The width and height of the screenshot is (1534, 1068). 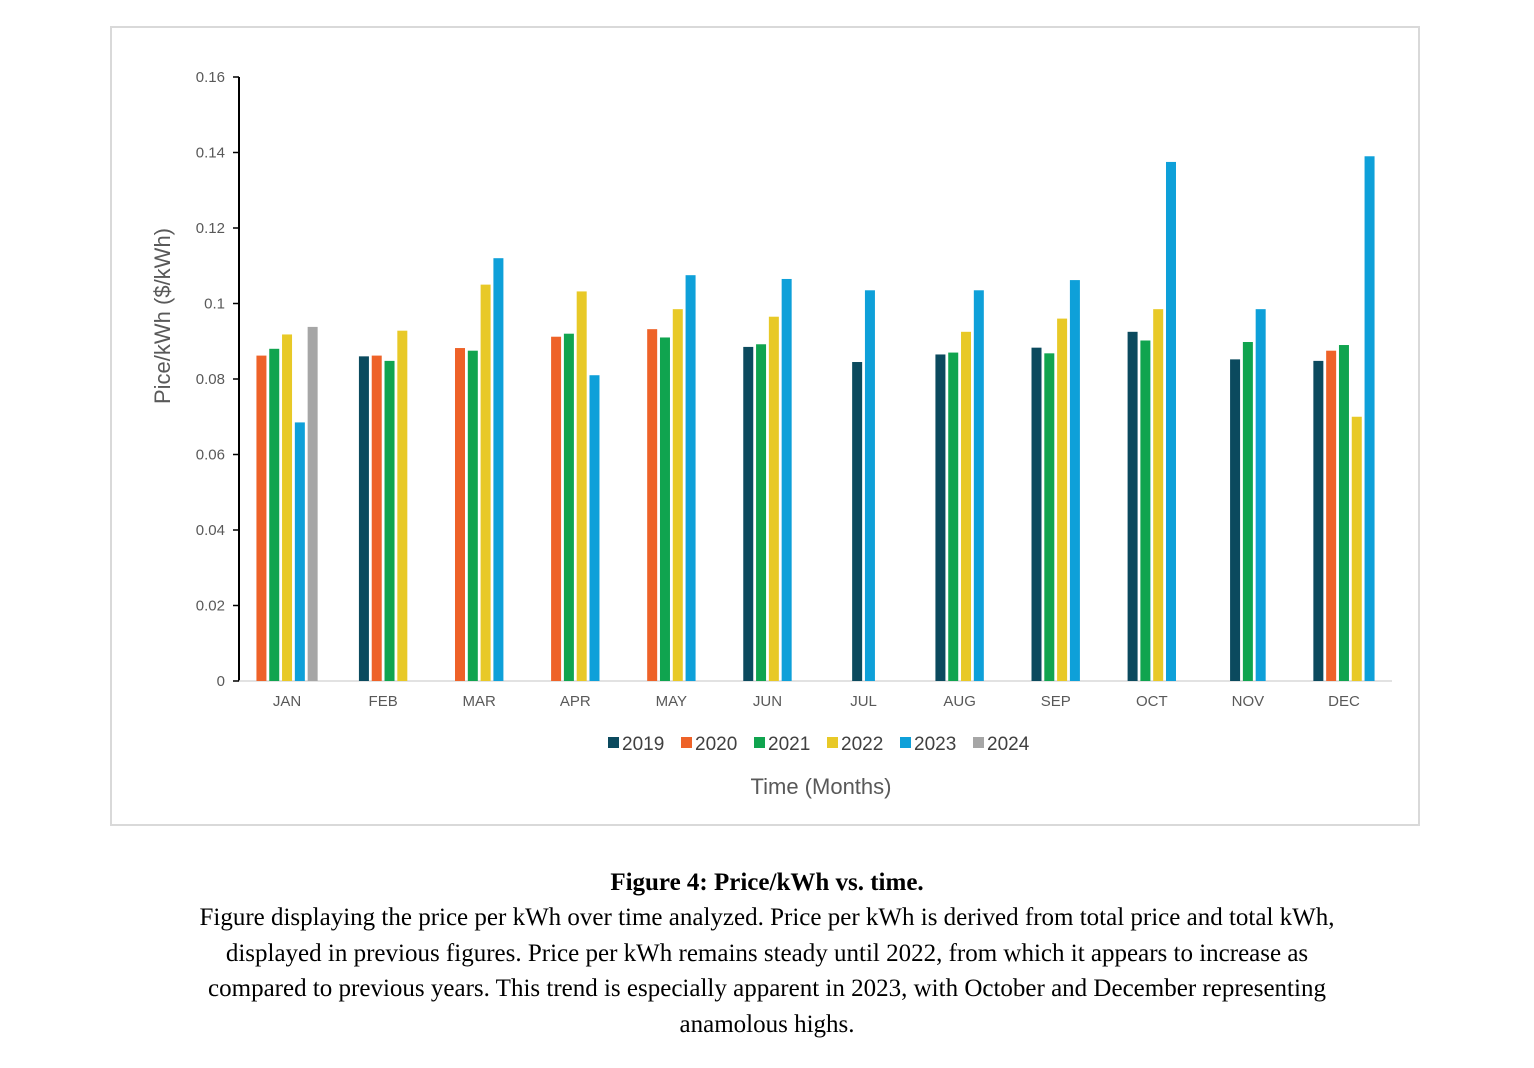 I want to click on legend-label-2024: 2024, so click(x=1008, y=744).